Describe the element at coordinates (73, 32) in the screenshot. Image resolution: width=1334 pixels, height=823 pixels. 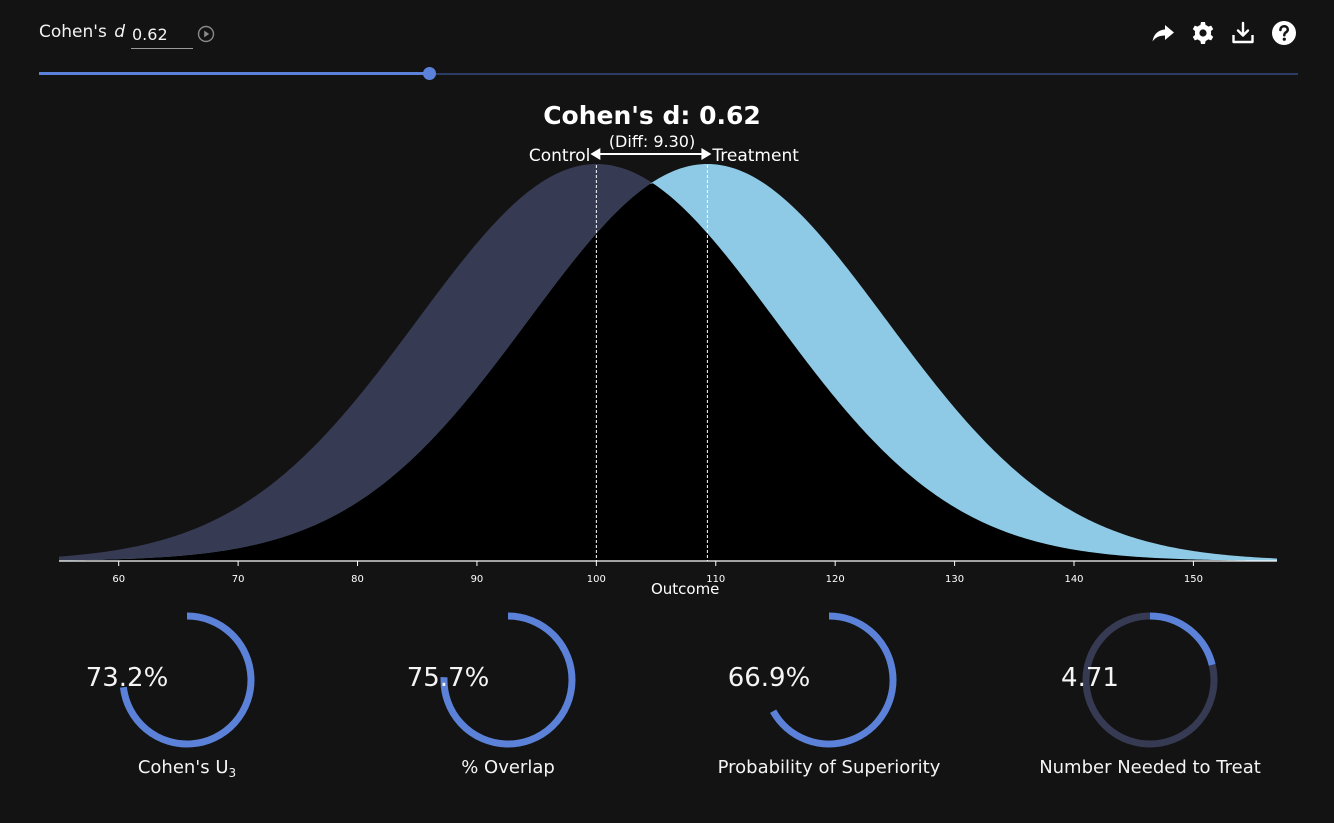
I see `cohens-d-label-prefix: Cohen's` at that location.